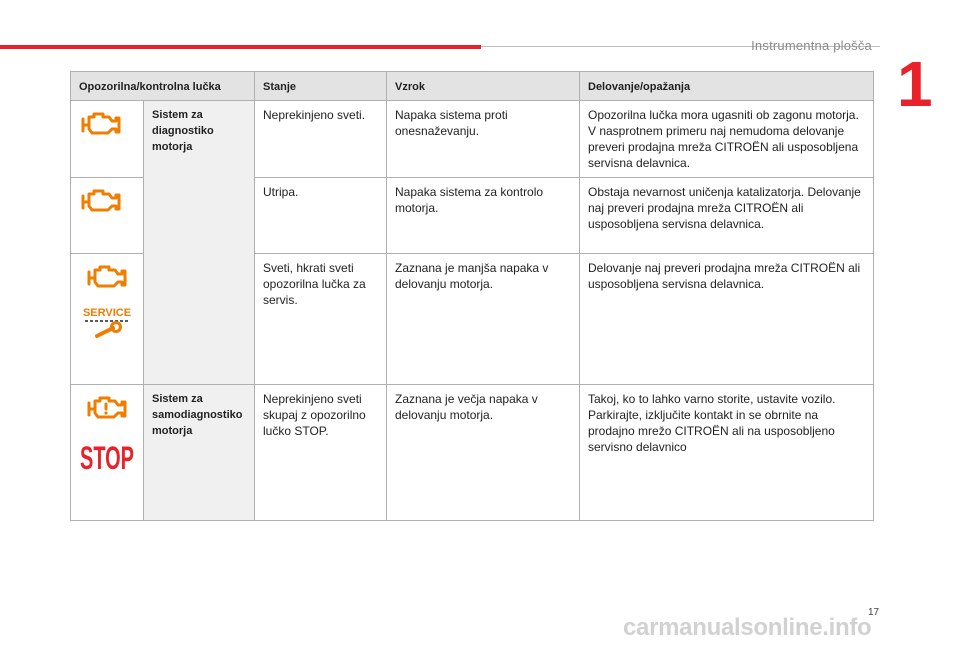 The image size is (960, 649). Describe the element at coordinates (915, 84) in the screenshot. I see `chapter-number: 1` at that location.